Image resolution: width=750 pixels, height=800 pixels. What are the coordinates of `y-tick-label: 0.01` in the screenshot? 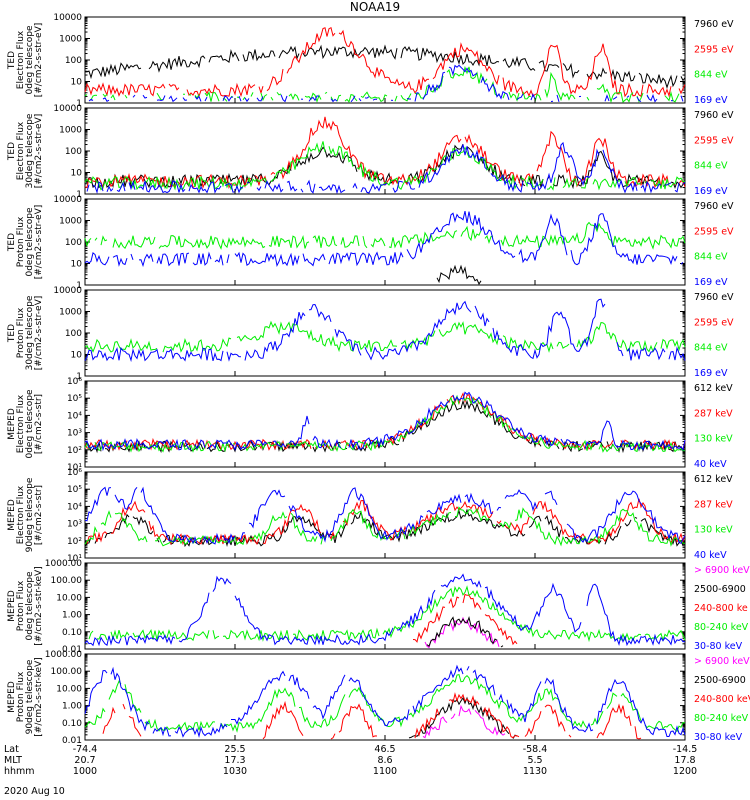 It's located at (72, 650).